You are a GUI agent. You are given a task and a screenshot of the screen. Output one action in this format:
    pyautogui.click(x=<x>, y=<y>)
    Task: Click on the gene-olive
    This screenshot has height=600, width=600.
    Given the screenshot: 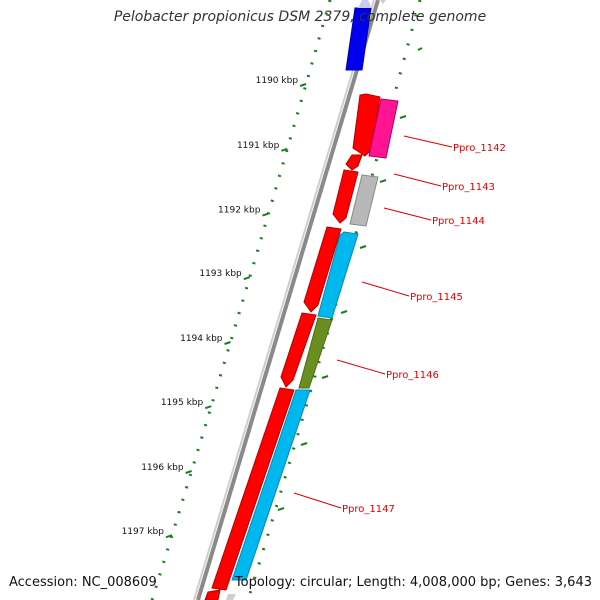 What is the action you would take?
    pyautogui.click(x=315, y=353)
    